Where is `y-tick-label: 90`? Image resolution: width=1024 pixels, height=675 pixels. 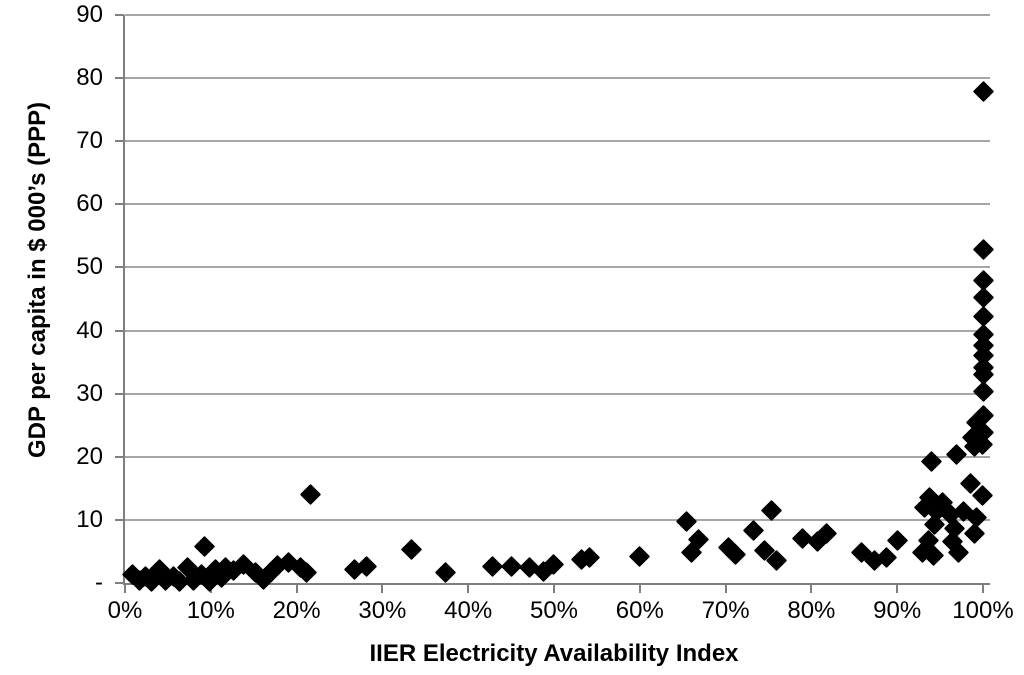
y-tick-label: 90 is located at coordinates (89, 14).